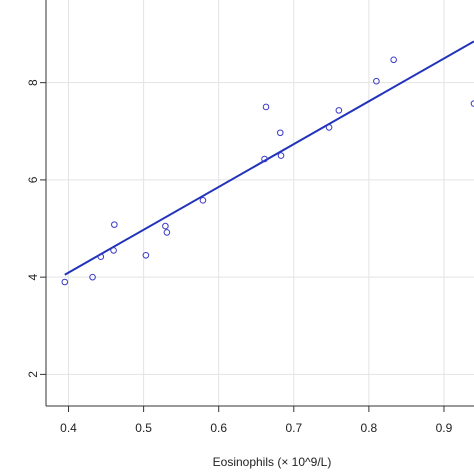  What do you see at coordinates (272, 462) in the screenshot?
I see `x-axis-title: Eosinophils (× 10^9/L)` at bounding box center [272, 462].